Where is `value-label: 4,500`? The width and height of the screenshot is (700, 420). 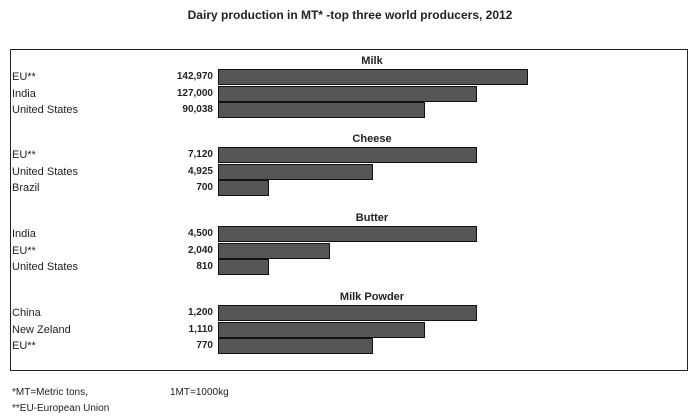
value-label: 4,500 is located at coordinates (200, 233).